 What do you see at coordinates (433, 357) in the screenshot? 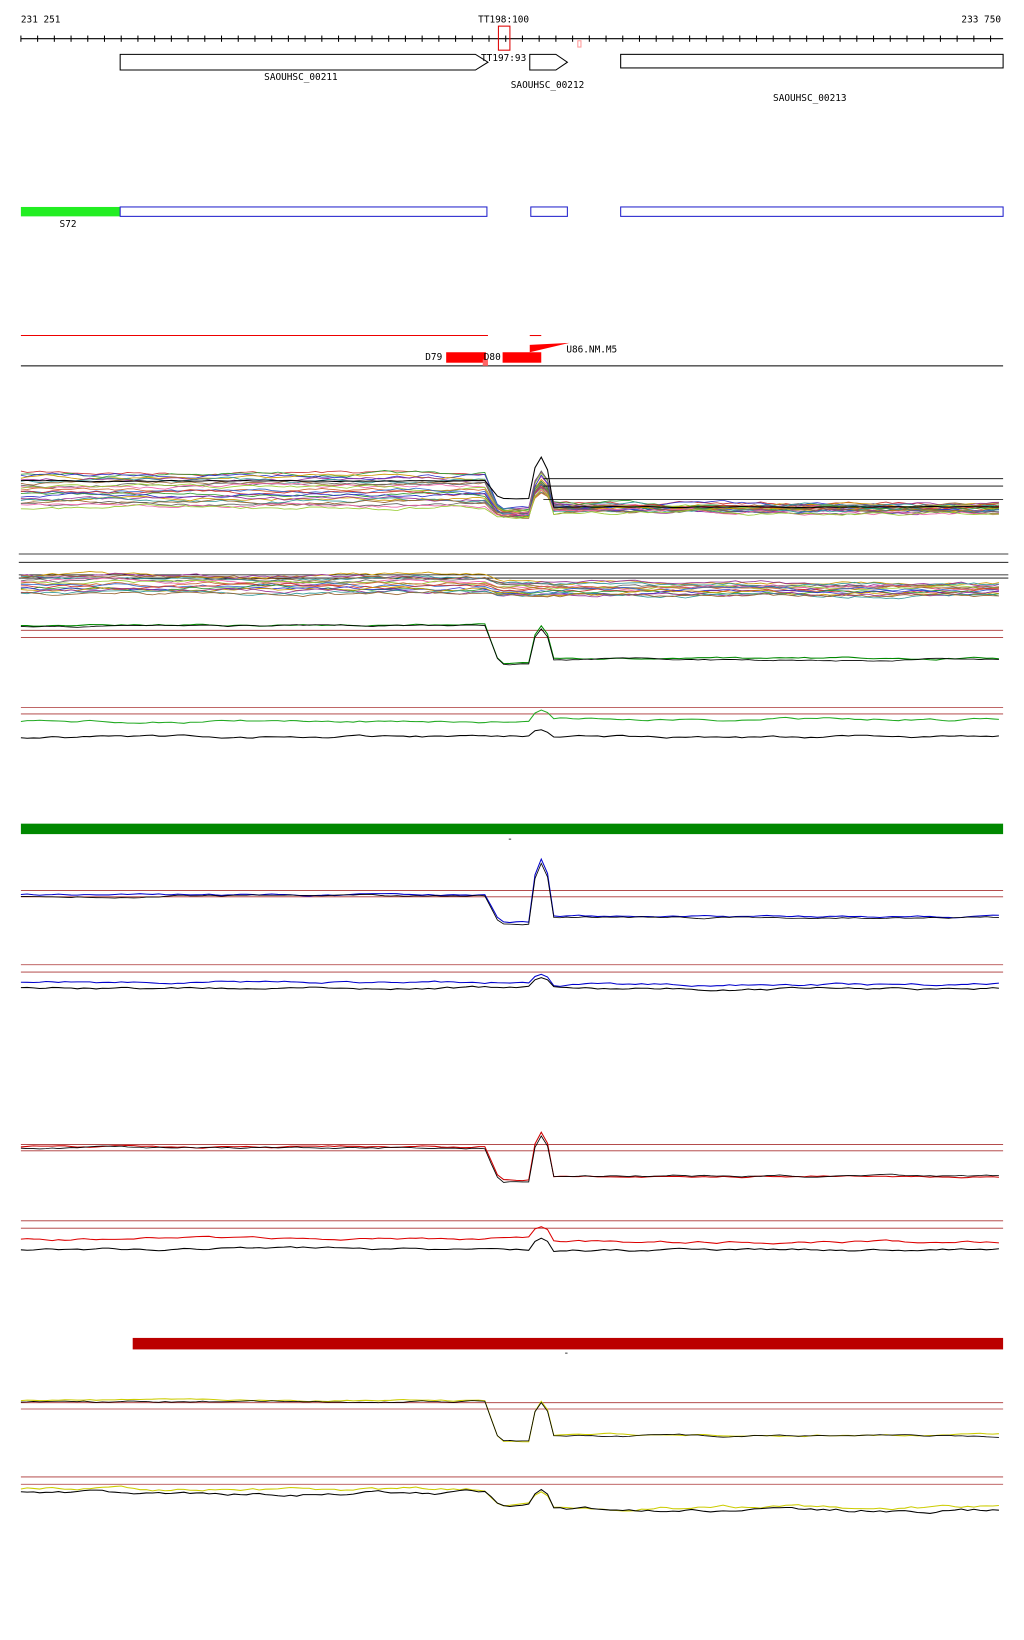
I see `feature-label: D79` at bounding box center [433, 357].